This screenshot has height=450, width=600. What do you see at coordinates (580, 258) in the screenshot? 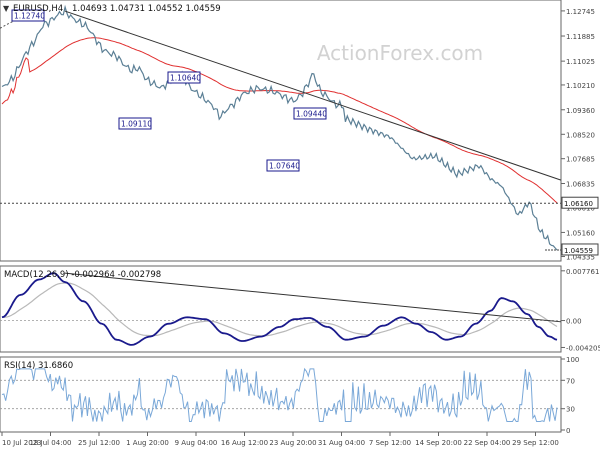
I see `price-tick-label: 1.04335` at bounding box center [580, 258].